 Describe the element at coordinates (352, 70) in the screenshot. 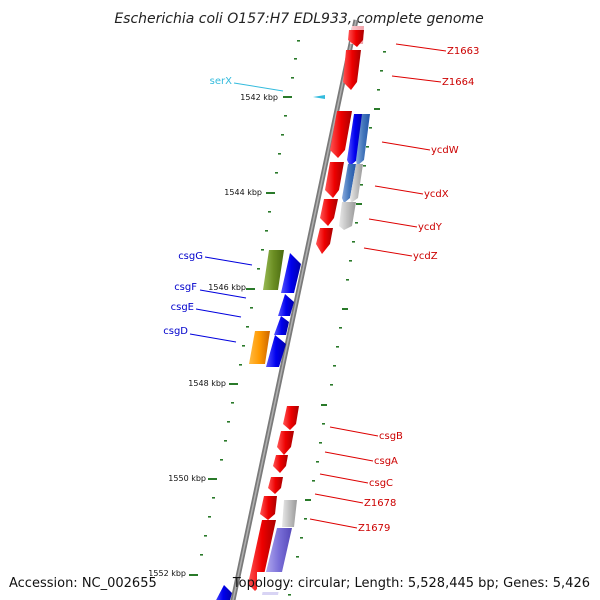

I see `gene-z1664-arrow` at that location.